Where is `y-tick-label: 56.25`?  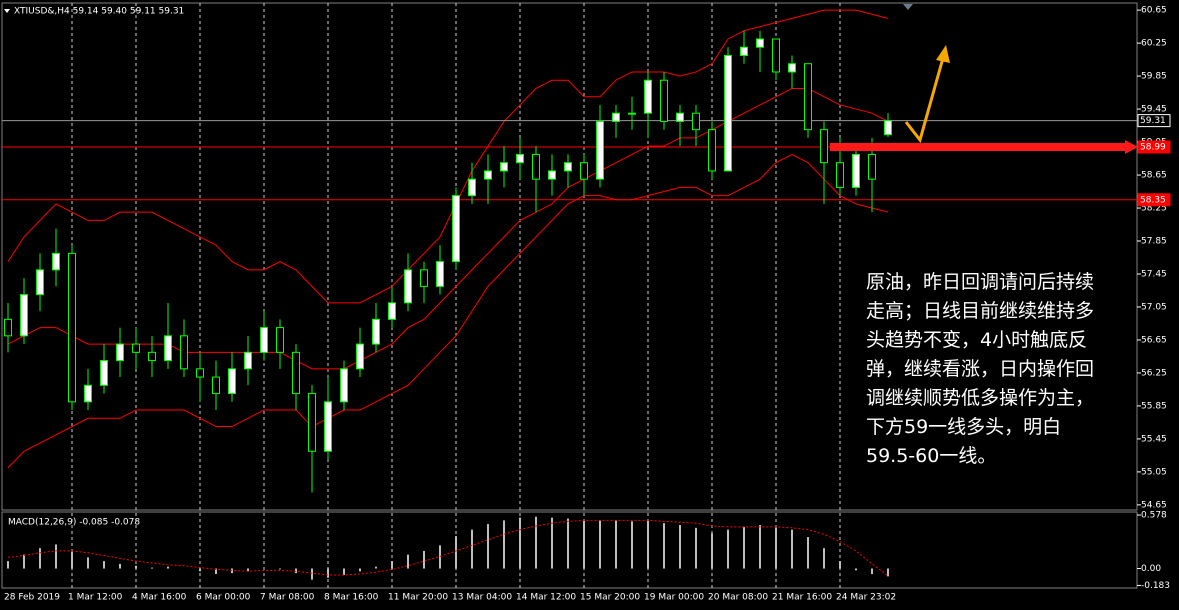
y-tick-label: 56.25 is located at coordinates (1154, 373).